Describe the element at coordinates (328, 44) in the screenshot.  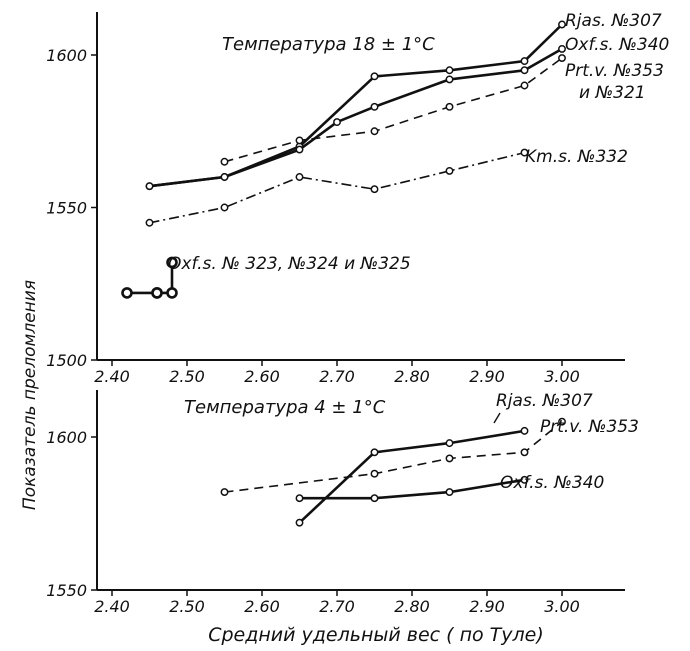
I see `chart-title: Температура 18 ± 1°C` at that location.